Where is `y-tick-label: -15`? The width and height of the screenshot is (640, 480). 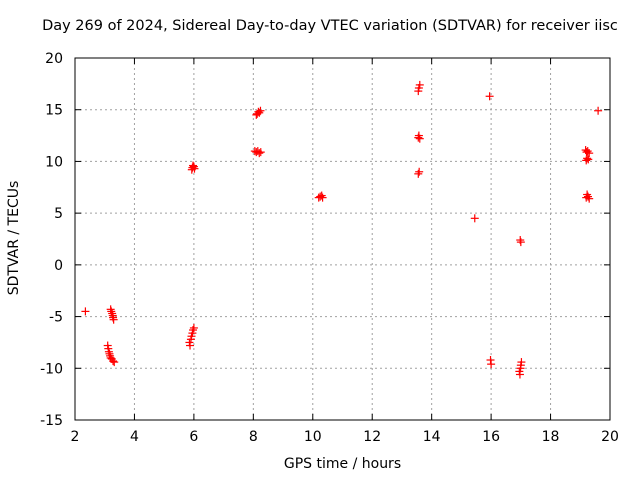 y-tick-label: -15 is located at coordinates (51, 421).